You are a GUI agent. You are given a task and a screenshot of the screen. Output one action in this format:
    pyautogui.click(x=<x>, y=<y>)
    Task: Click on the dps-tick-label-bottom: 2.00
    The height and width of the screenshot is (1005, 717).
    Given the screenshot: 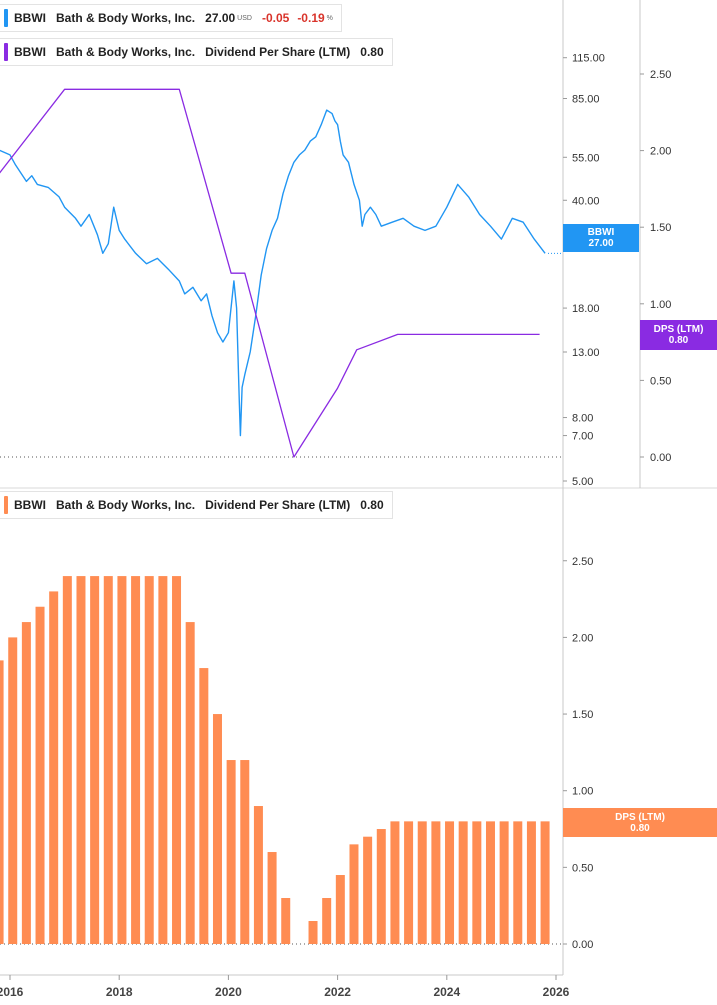 What is the action you would take?
    pyautogui.click(x=582, y=638)
    